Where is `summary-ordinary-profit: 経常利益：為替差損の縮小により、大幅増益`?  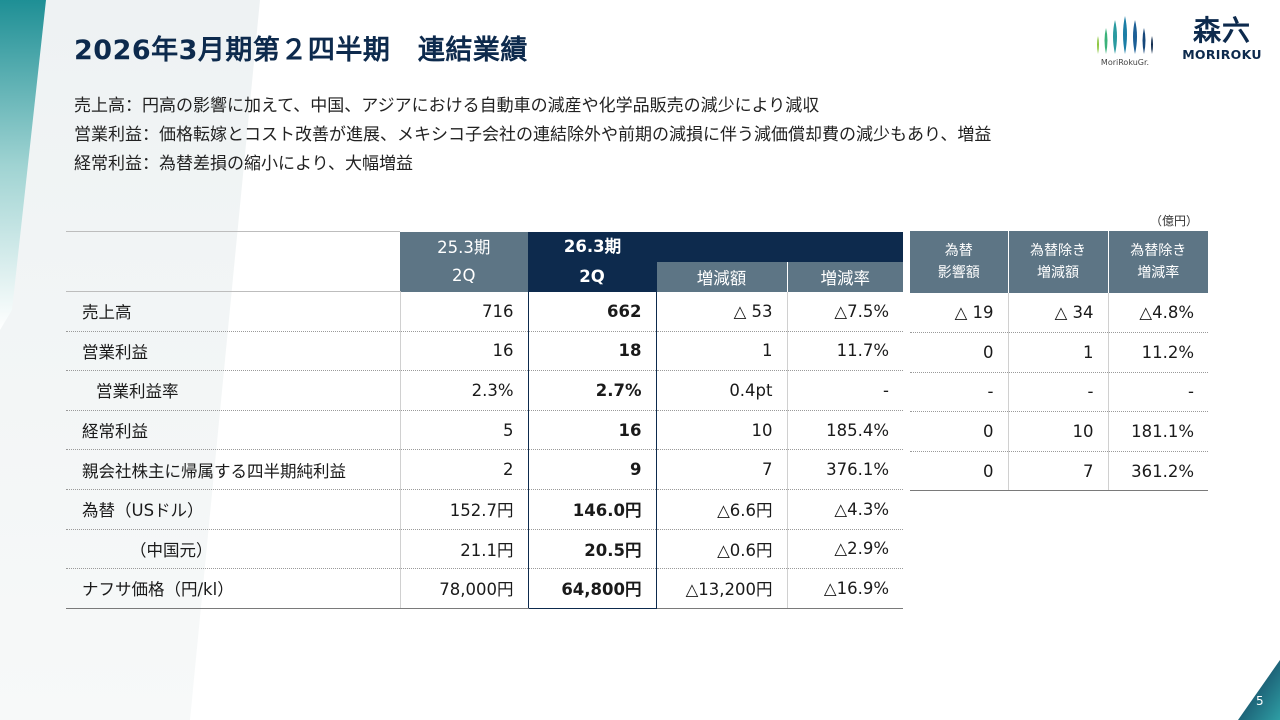
summary-ordinary-profit: 経常利益：為替差損の縮小により、大幅増益 is located at coordinates (243, 164).